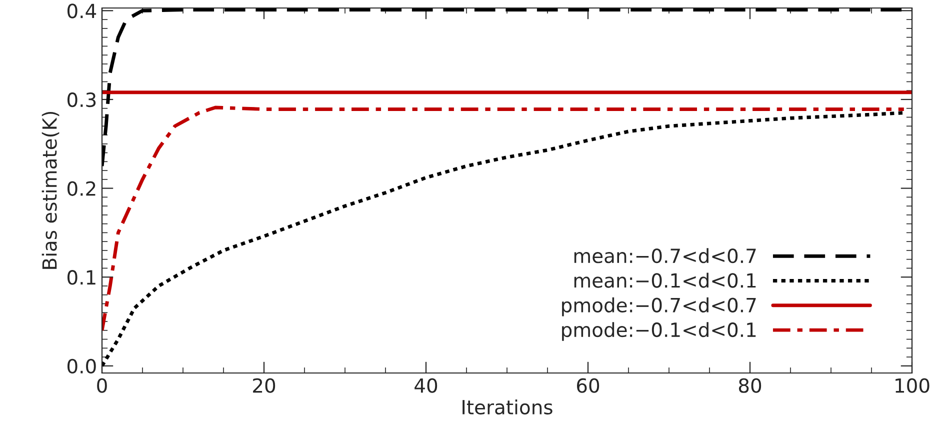 Image resolution: width=946 pixels, height=444 pixels. Describe the element at coordinates (82, 366) in the screenshot. I see `y-tick-label: 0.0` at that location.